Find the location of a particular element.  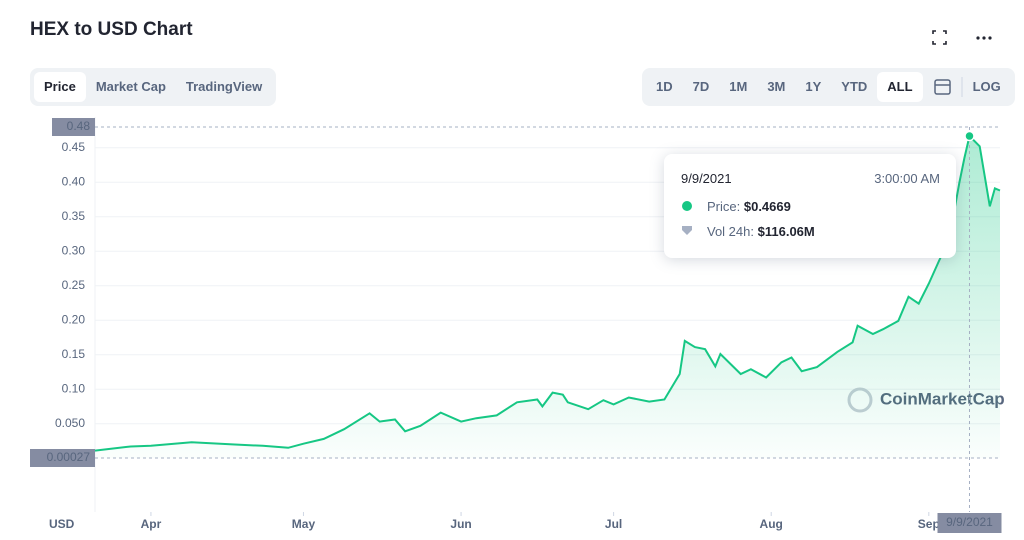

x-tick-label: May is located at coordinates (304, 524).